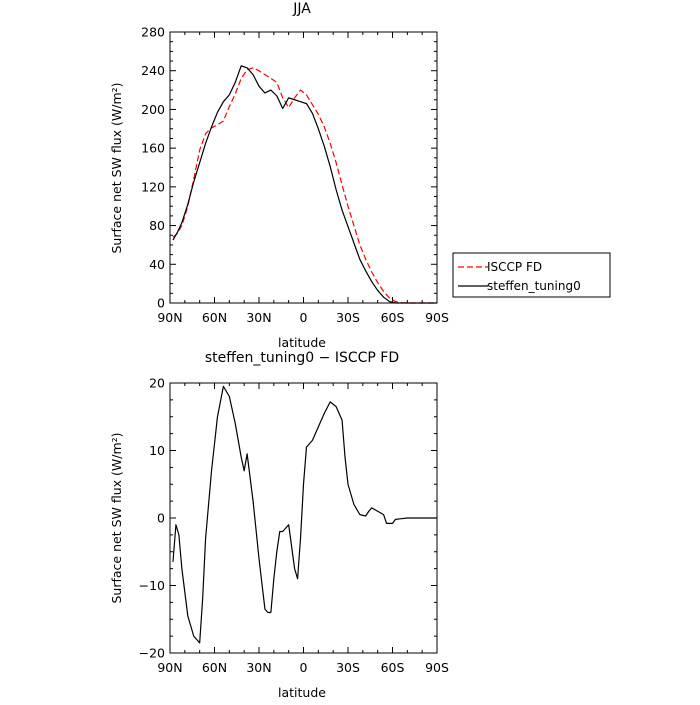  What do you see at coordinates (116, 517) in the screenshot?
I see `bottom-y-axis-label: Surface net SW flux (W/m²)` at bounding box center [116, 517].